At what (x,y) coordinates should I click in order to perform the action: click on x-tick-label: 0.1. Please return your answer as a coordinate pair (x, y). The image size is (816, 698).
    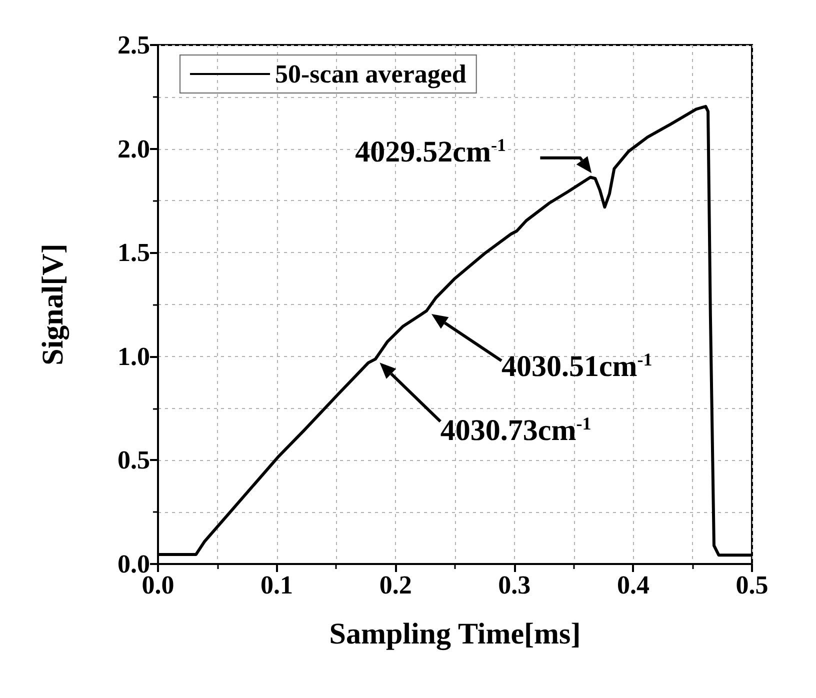
    Looking at the image, I should click on (277, 585).